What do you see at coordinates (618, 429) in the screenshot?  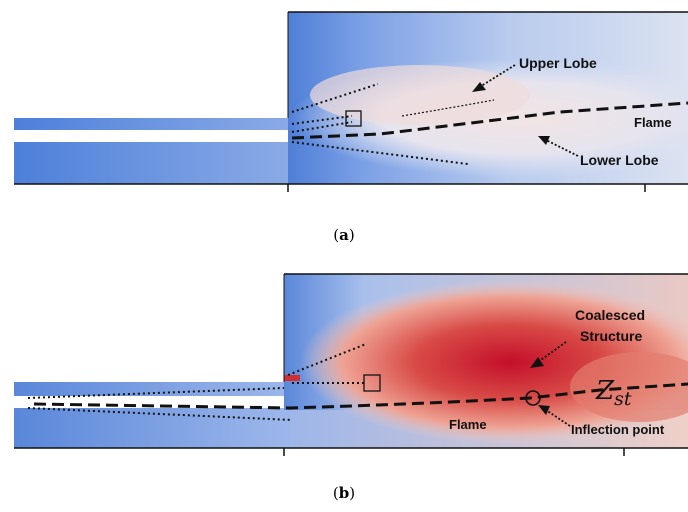 I see `inflection-point-label: Inflection point` at bounding box center [618, 429].